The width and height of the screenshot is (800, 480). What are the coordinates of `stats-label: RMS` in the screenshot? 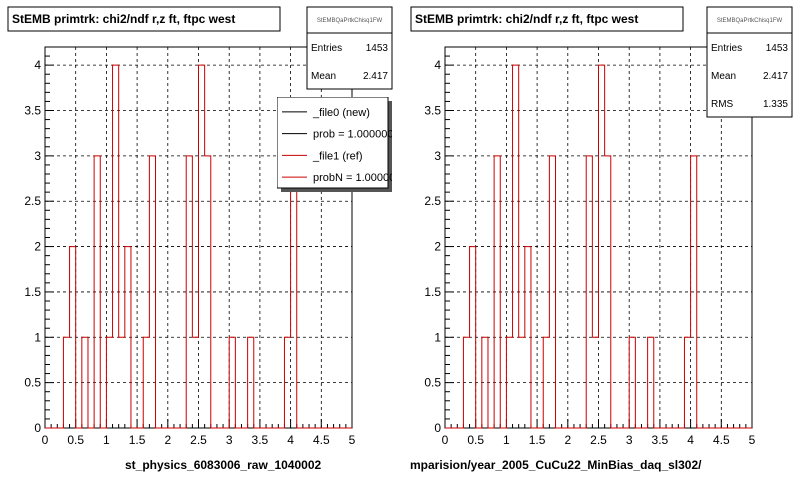 It's located at (722, 104).